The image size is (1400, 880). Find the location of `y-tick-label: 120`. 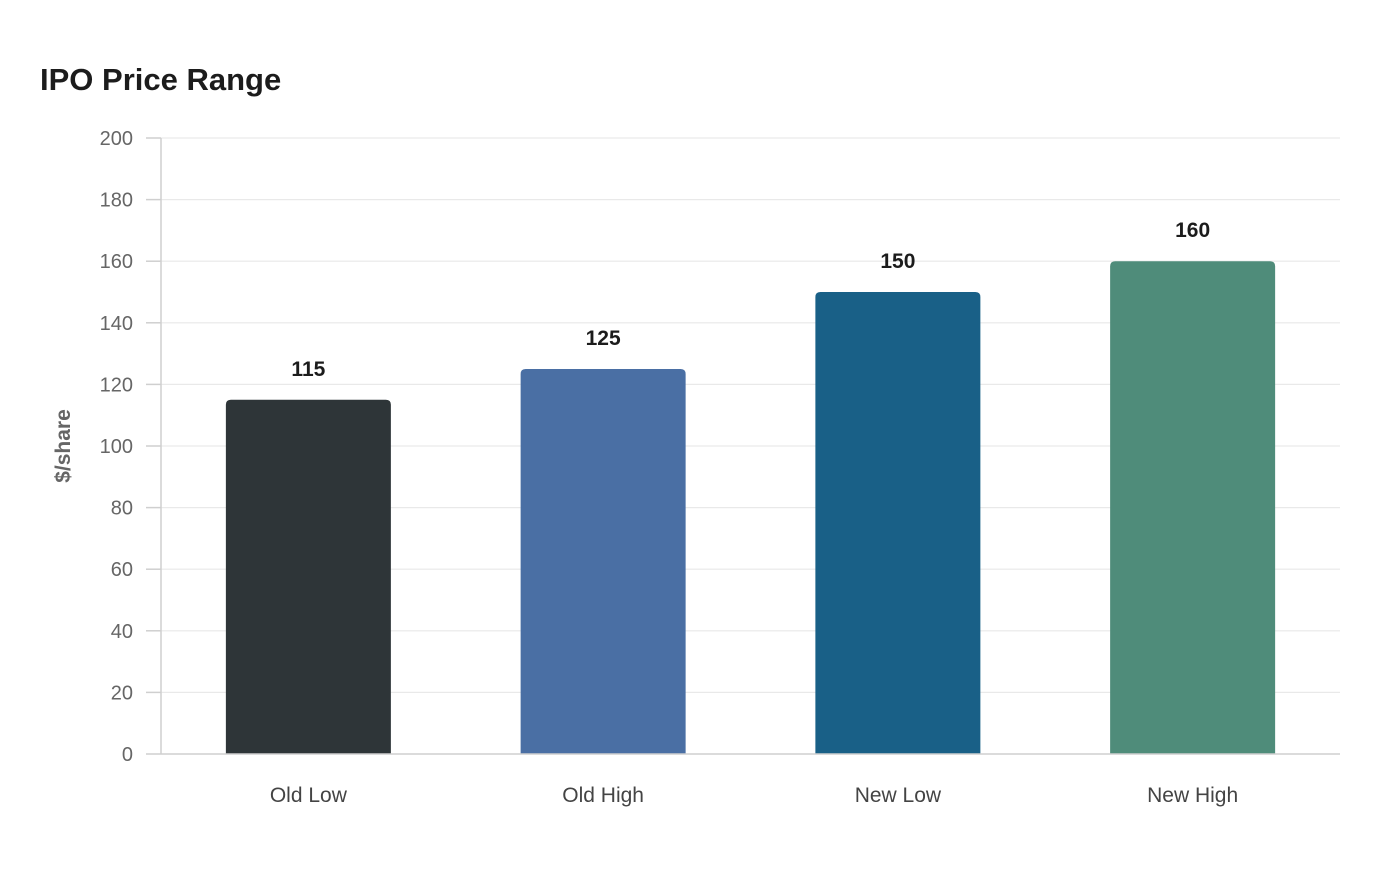

y-tick-label: 120 is located at coordinates (116, 385).